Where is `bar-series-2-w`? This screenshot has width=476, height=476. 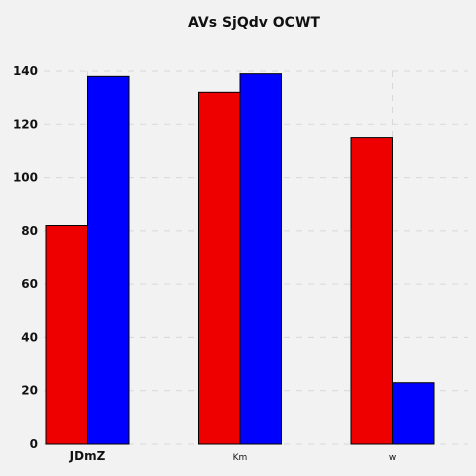 bar-series-2-w is located at coordinates (413, 413).